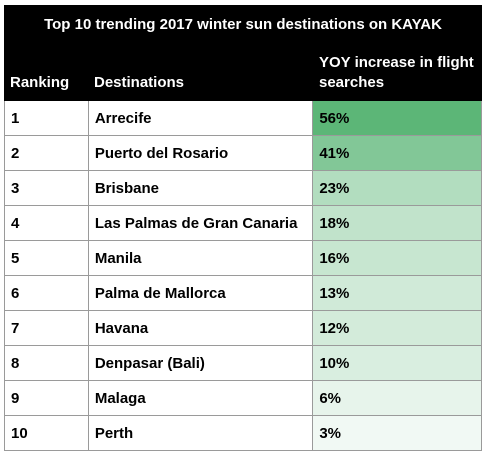 Image resolution: width=488 pixels, height=456 pixels. I want to click on table-row: 7 Havana 12%, so click(243, 328).